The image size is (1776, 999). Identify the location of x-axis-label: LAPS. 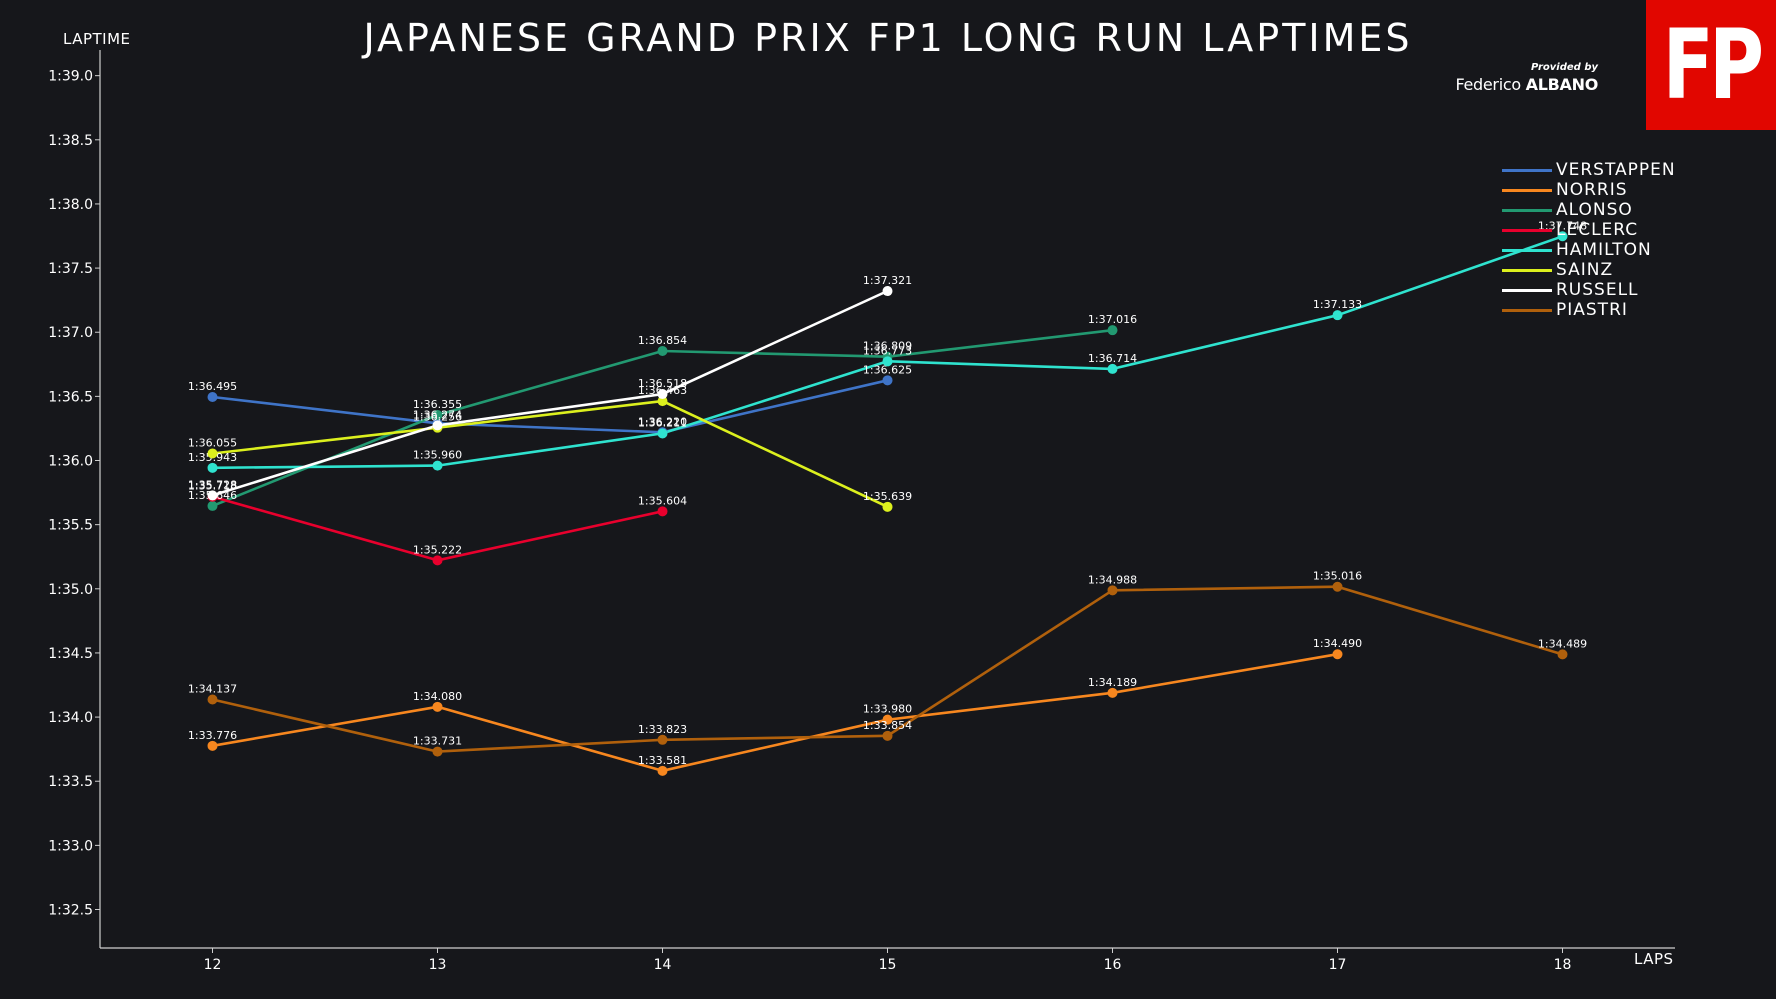
(1654, 959).